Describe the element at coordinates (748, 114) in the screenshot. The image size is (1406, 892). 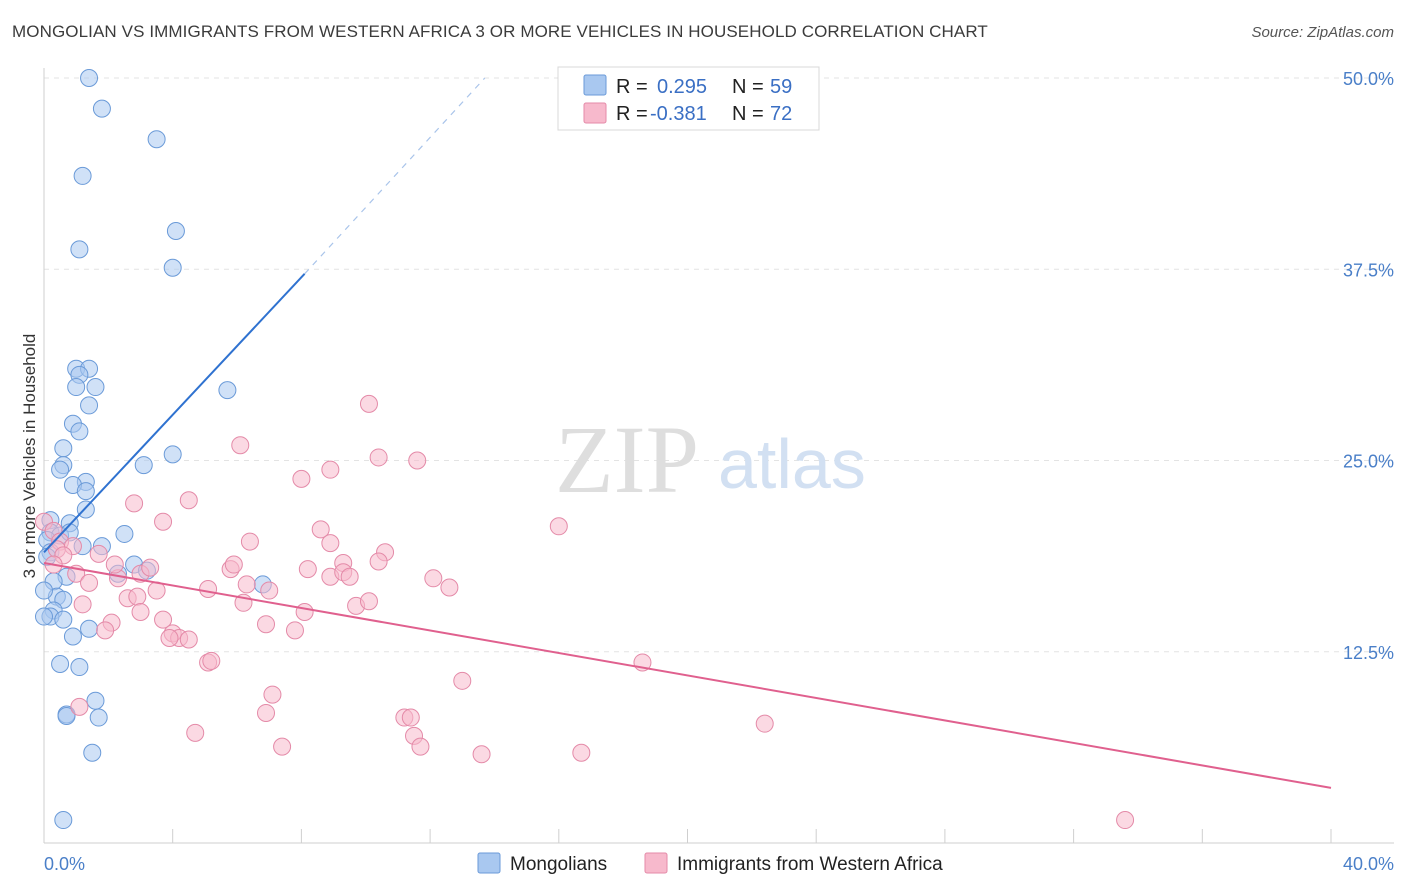
I see `legend-n-label-2: N =` at that location.